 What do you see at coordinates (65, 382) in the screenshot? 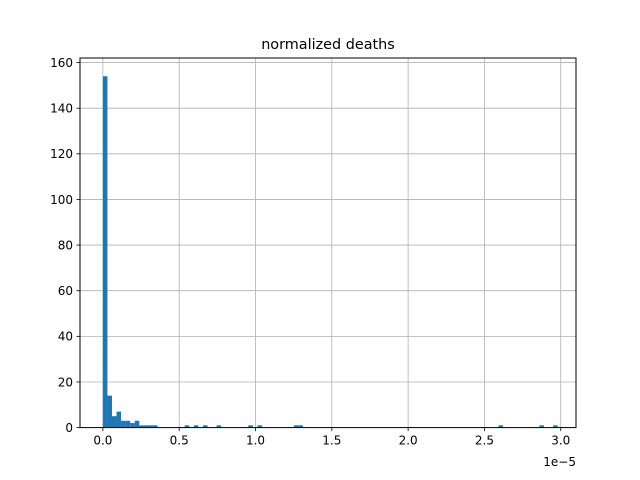
I see `y-tick-label-1: 20` at bounding box center [65, 382].